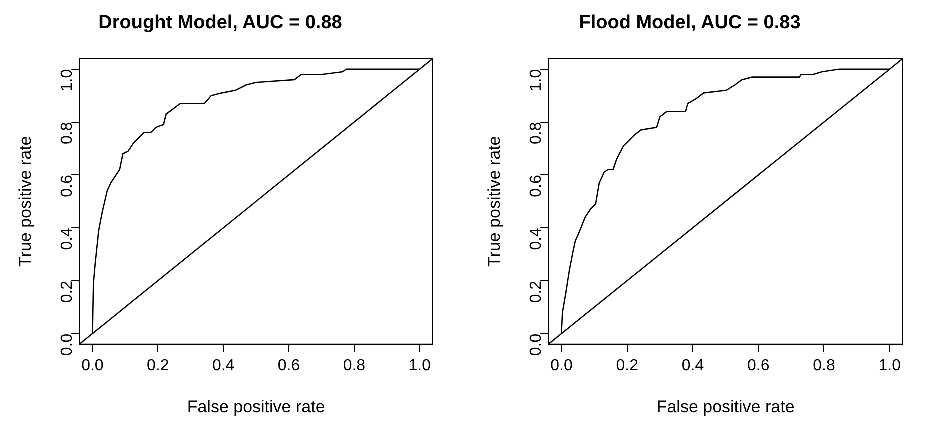  I want to click on chart-title: Drought Model, AUC = 0.88, so click(220, 23).